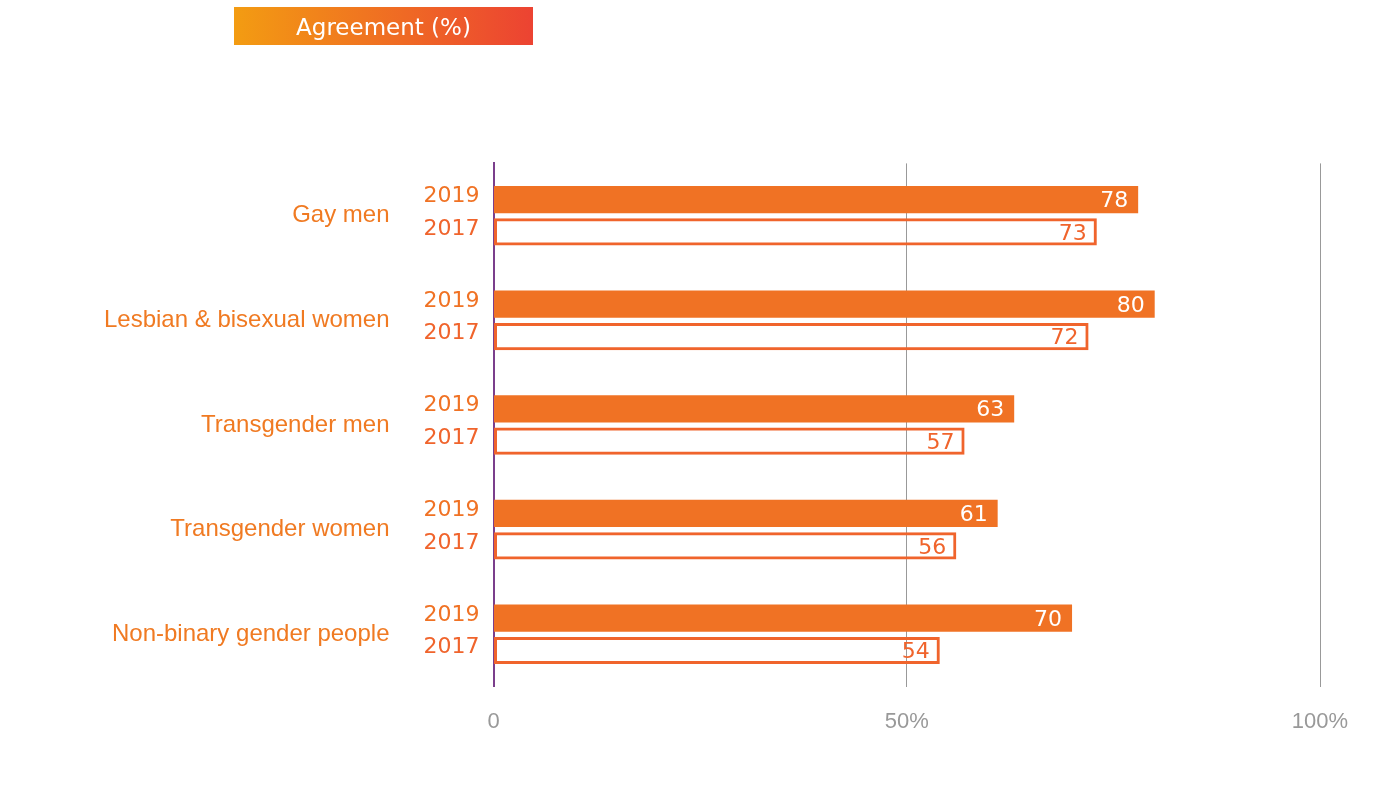 The height and width of the screenshot is (805, 1376). I want to click on data-label: 72, so click(1064, 337).